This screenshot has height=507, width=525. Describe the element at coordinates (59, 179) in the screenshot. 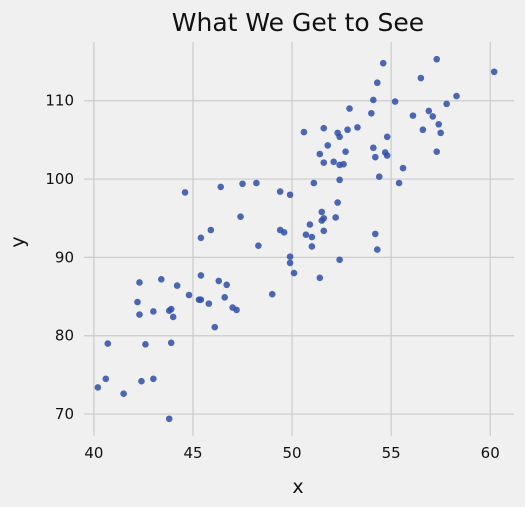

I see `y-tick-label: 100` at that location.